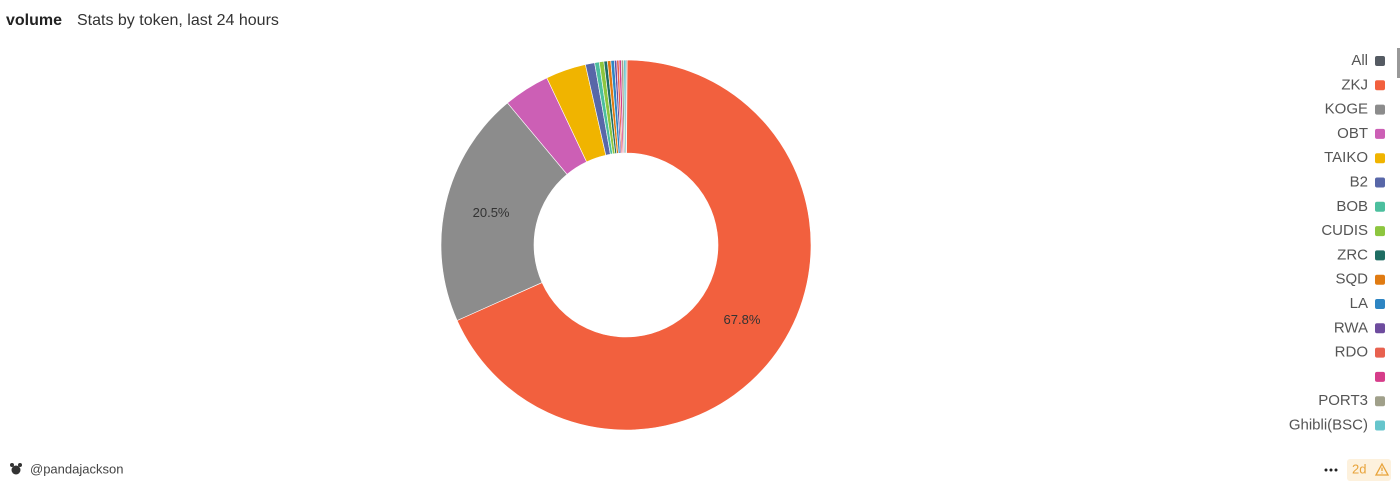 This screenshot has height=491, width=1400. What do you see at coordinates (1331, 470) in the screenshot?
I see `more-menu` at bounding box center [1331, 470].